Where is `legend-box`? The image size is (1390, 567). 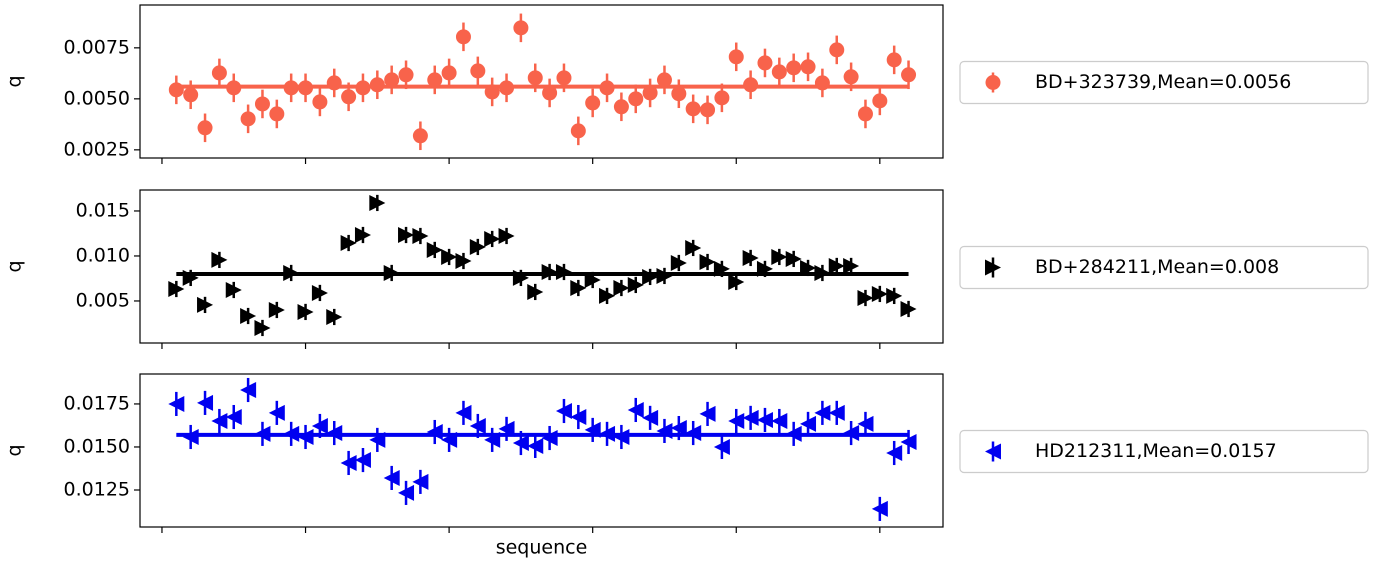 legend-box is located at coordinates (1164, 267).